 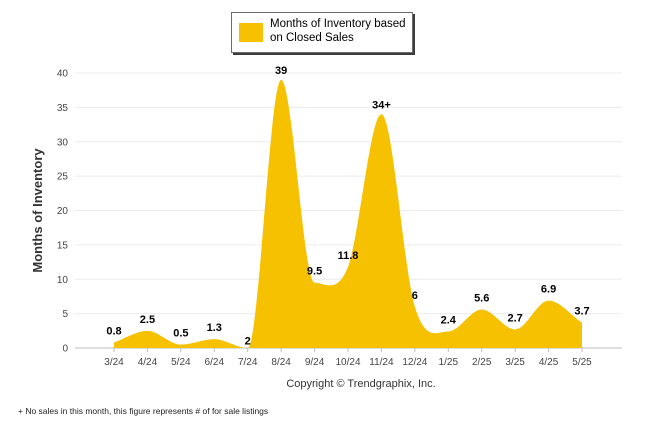 What do you see at coordinates (281, 71) in the screenshot?
I see `data-label: 39` at bounding box center [281, 71].